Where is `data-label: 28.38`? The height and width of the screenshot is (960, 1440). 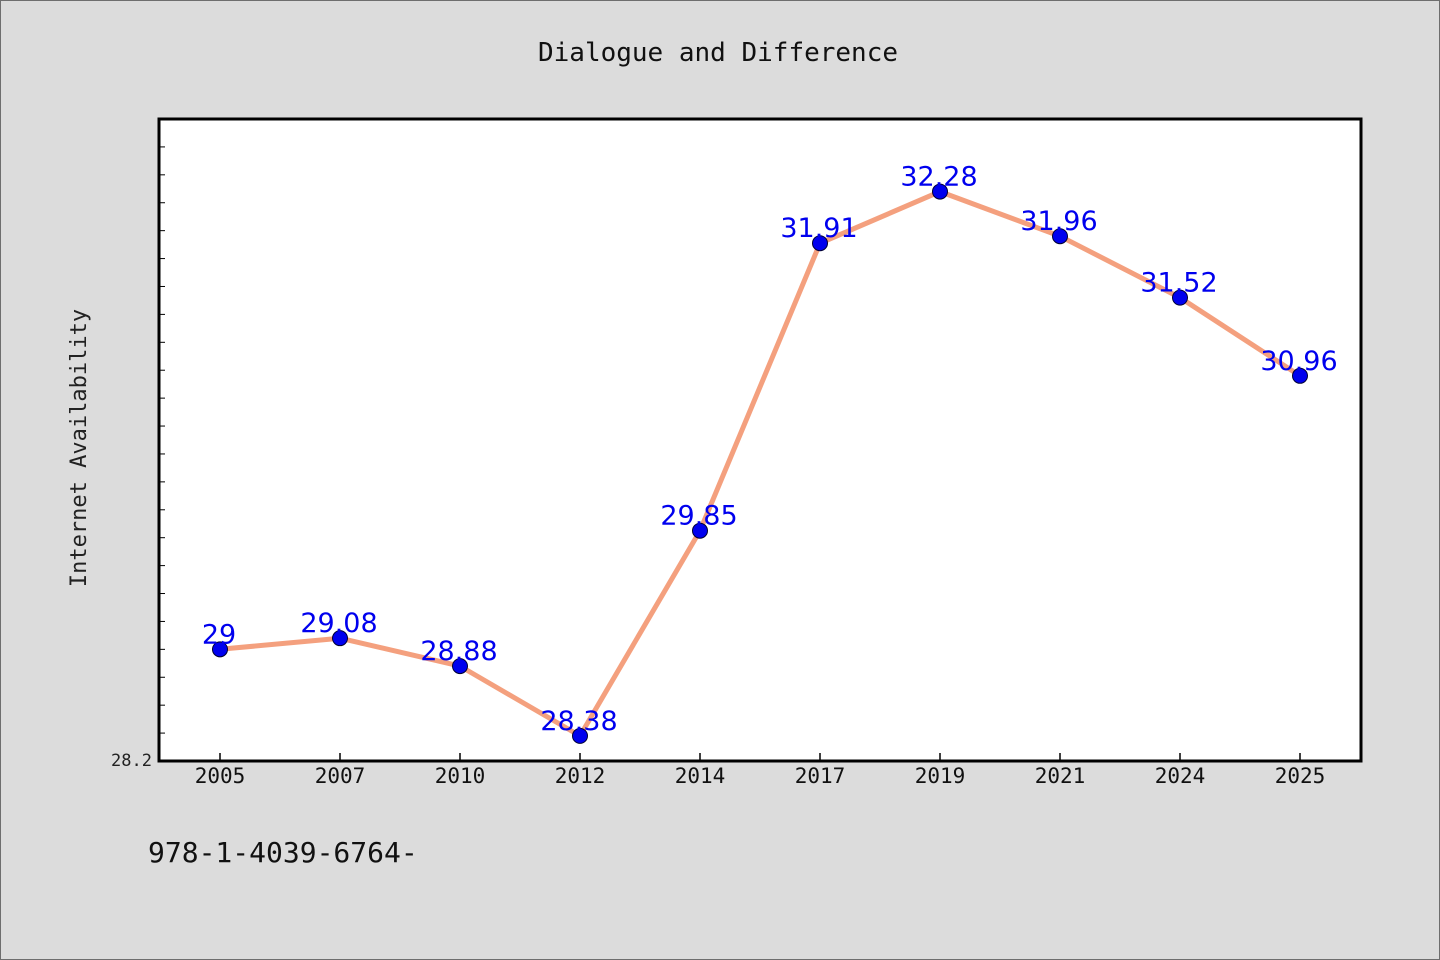
data-label: 28.38 is located at coordinates (578, 721).